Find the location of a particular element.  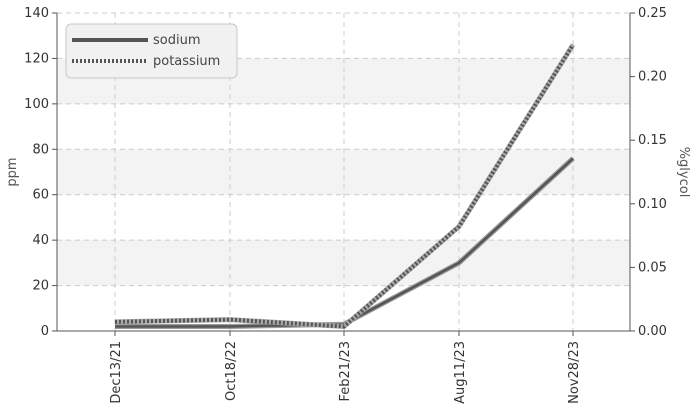

y-axis-label-right: %glycol is located at coordinates (683, 172).